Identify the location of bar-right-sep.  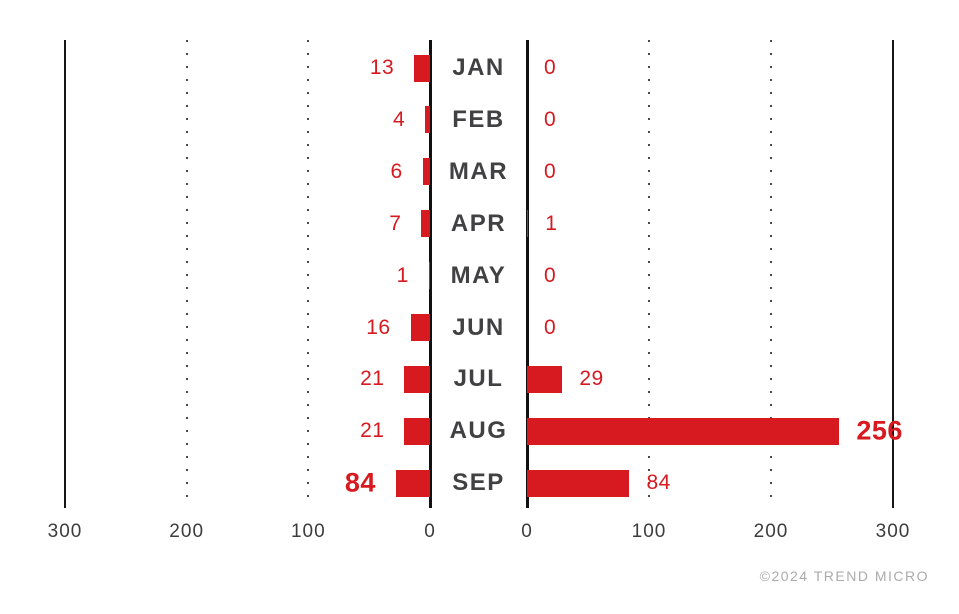
(578, 483).